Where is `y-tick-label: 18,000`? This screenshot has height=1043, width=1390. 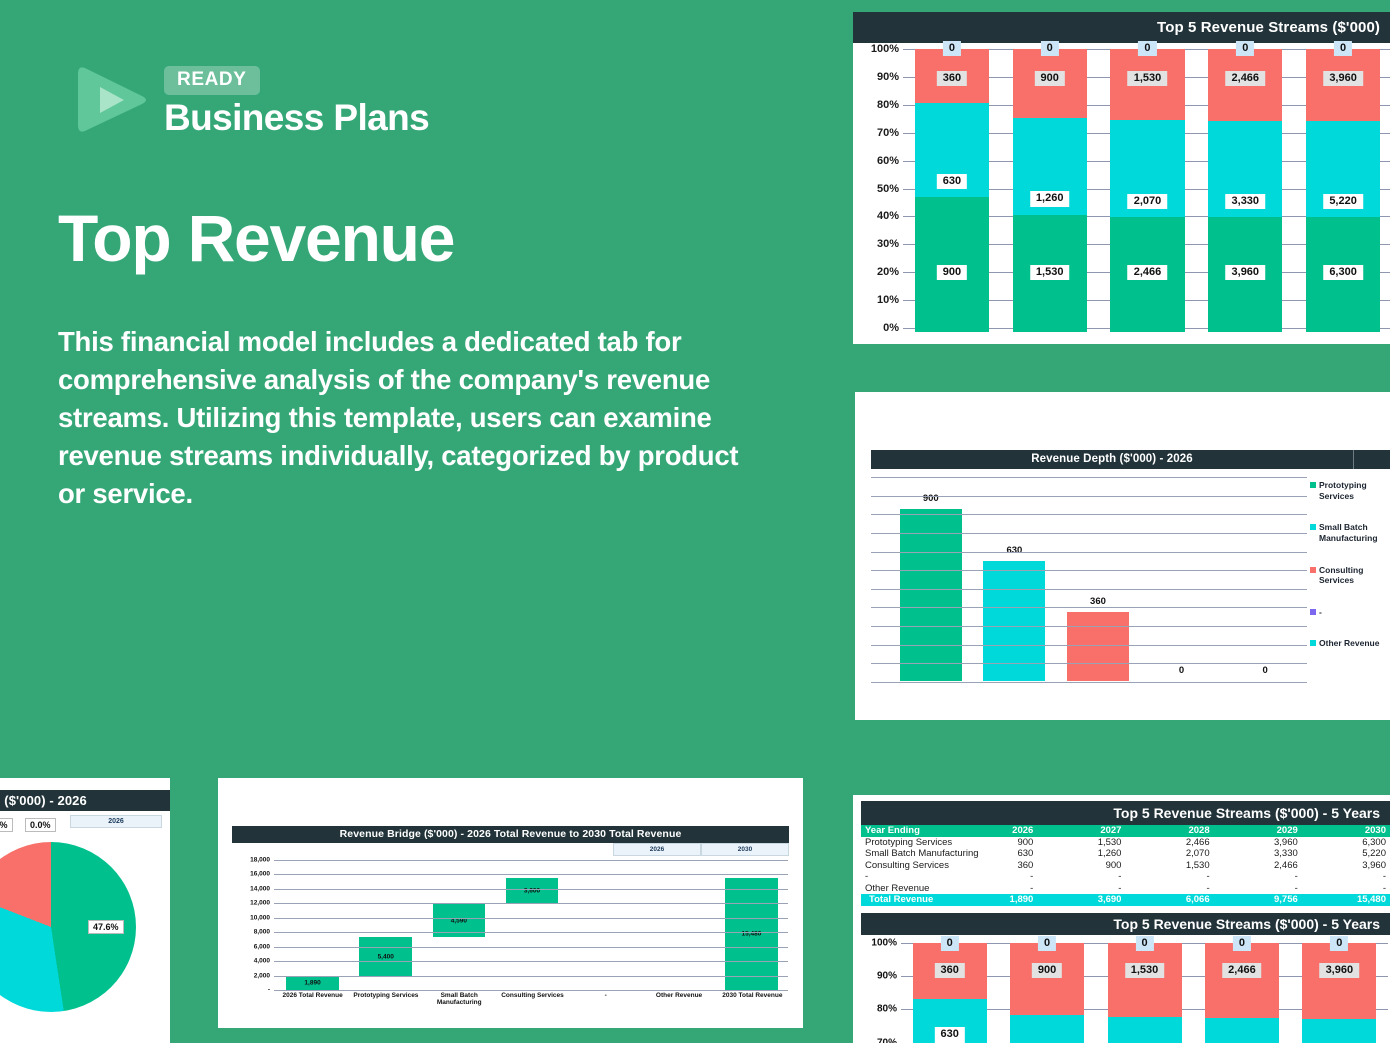
y-tick-label: 18,000 is located at coordinates (260, 860).